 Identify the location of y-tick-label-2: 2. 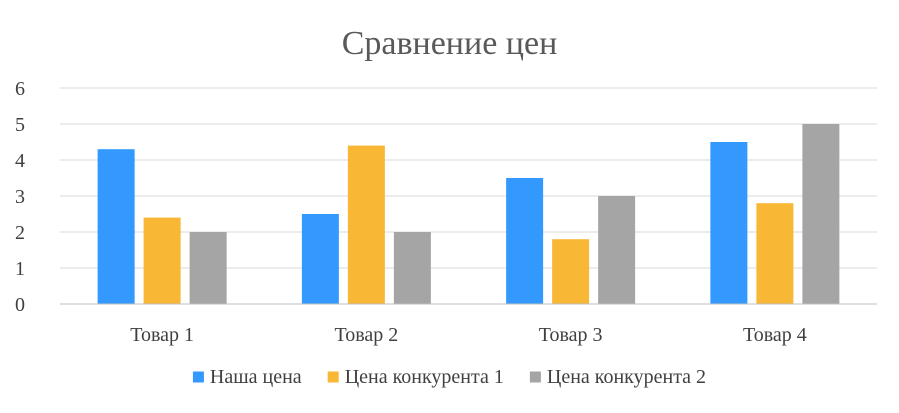
(20, 233).